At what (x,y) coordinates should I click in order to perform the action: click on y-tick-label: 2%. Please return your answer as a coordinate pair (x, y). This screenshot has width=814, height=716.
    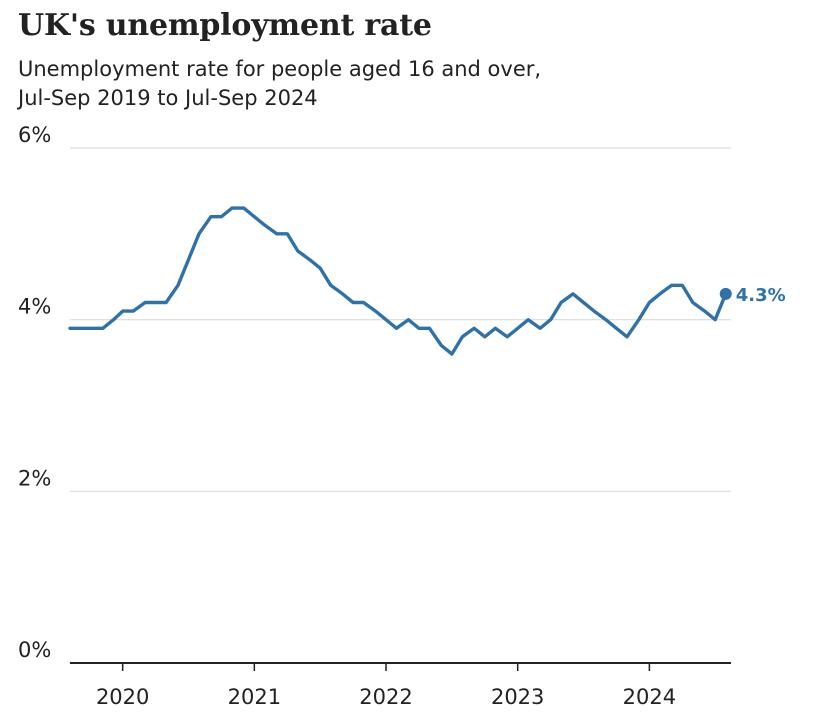
    Looking at the image, I should click on (34, 478).